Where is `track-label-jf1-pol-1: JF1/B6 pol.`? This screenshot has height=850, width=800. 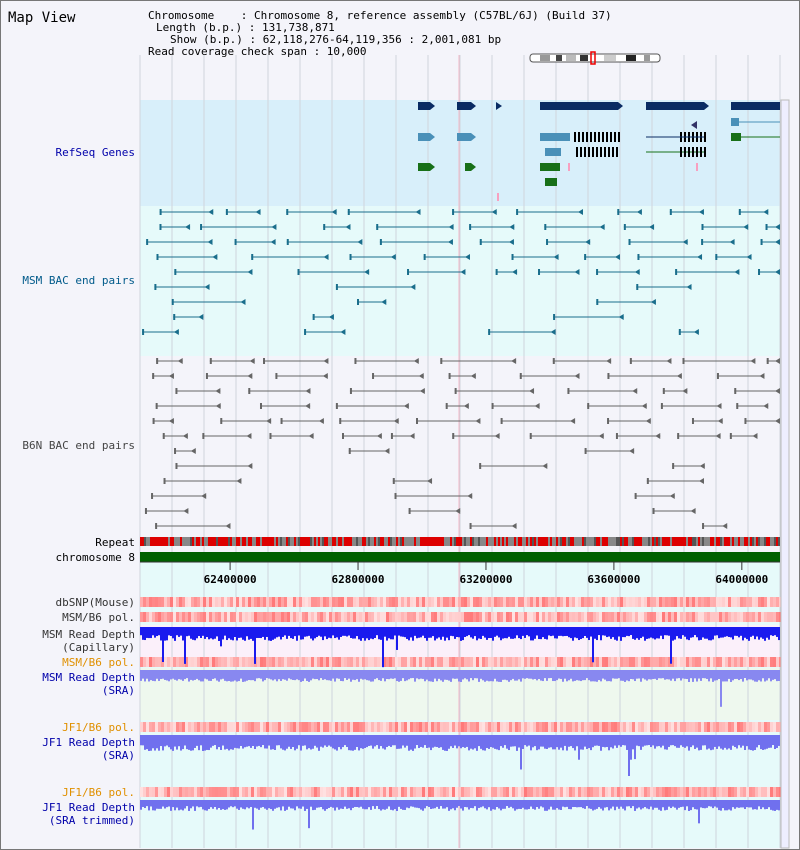 track-label-jf1-pol-1: JF1/B6 pol. is located at coordinates (98, 727).